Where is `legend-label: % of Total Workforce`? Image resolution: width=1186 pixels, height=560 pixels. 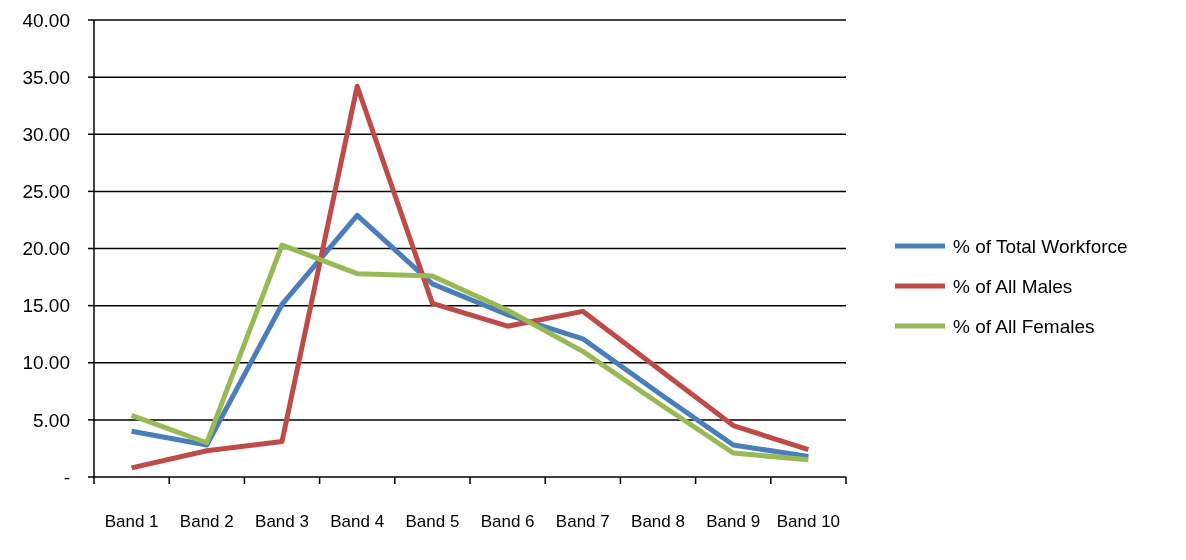 legend-label: % of Total Workforce is located at coordinates (1040, 246).